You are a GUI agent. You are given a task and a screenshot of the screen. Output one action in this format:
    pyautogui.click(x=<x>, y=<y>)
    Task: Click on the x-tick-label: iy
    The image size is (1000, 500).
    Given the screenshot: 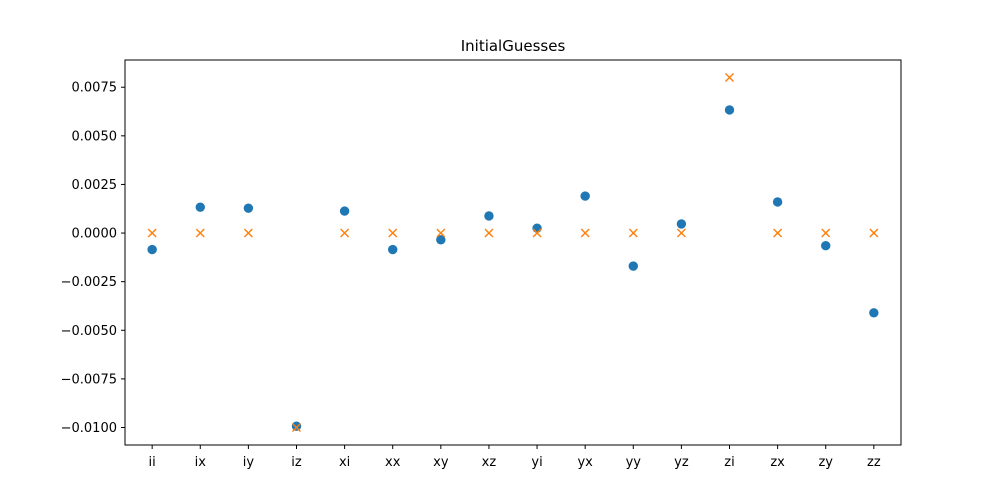 What is the action you would take?
    pyautogui.click(x=249, y=462)
    